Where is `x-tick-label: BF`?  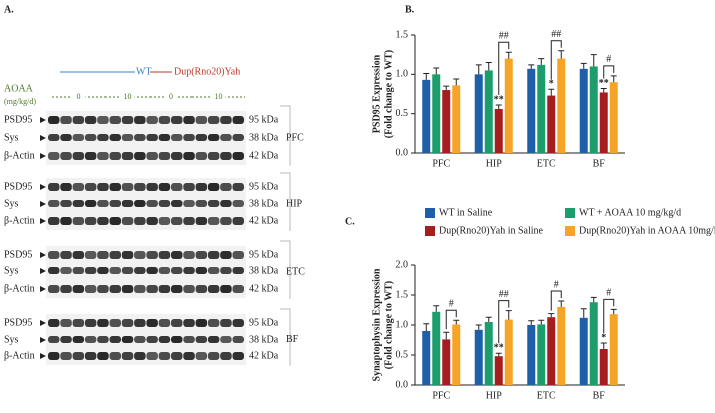 x-tick-label: BF is located at coordinates (599, 395).